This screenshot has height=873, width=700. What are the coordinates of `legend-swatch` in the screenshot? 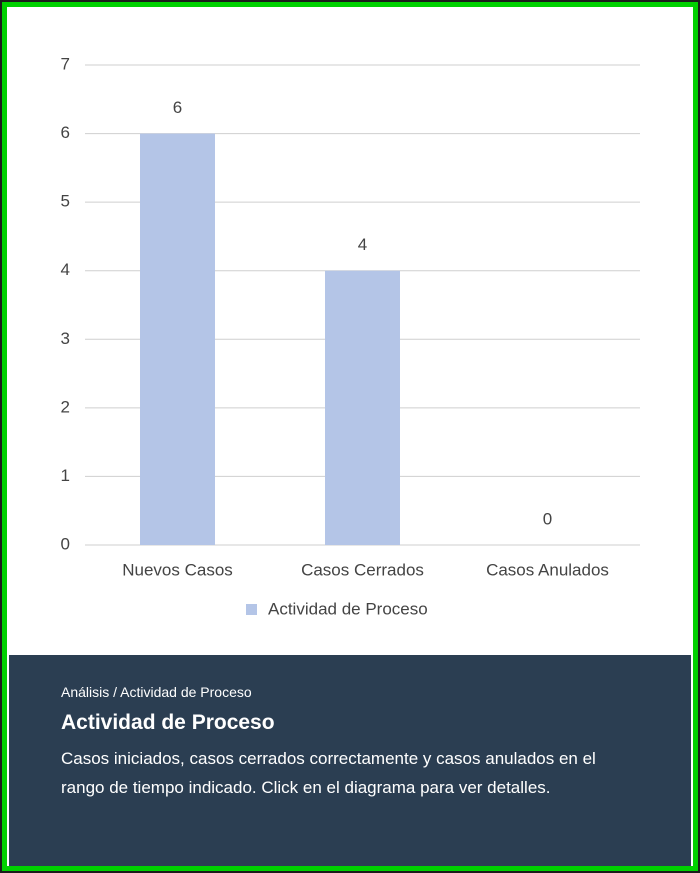 It's located at (251, 609).